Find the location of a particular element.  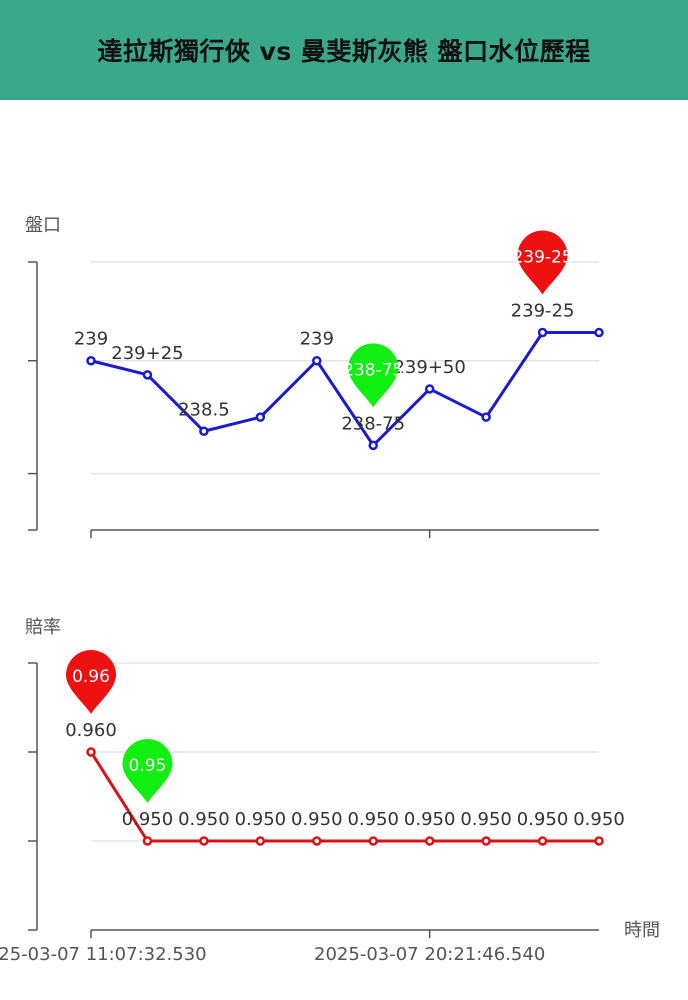

page-title: 達拉斯獨行俠 vs 曼斐斯灰熊 盤口水位歷程 is located at coordinates (344, 51).